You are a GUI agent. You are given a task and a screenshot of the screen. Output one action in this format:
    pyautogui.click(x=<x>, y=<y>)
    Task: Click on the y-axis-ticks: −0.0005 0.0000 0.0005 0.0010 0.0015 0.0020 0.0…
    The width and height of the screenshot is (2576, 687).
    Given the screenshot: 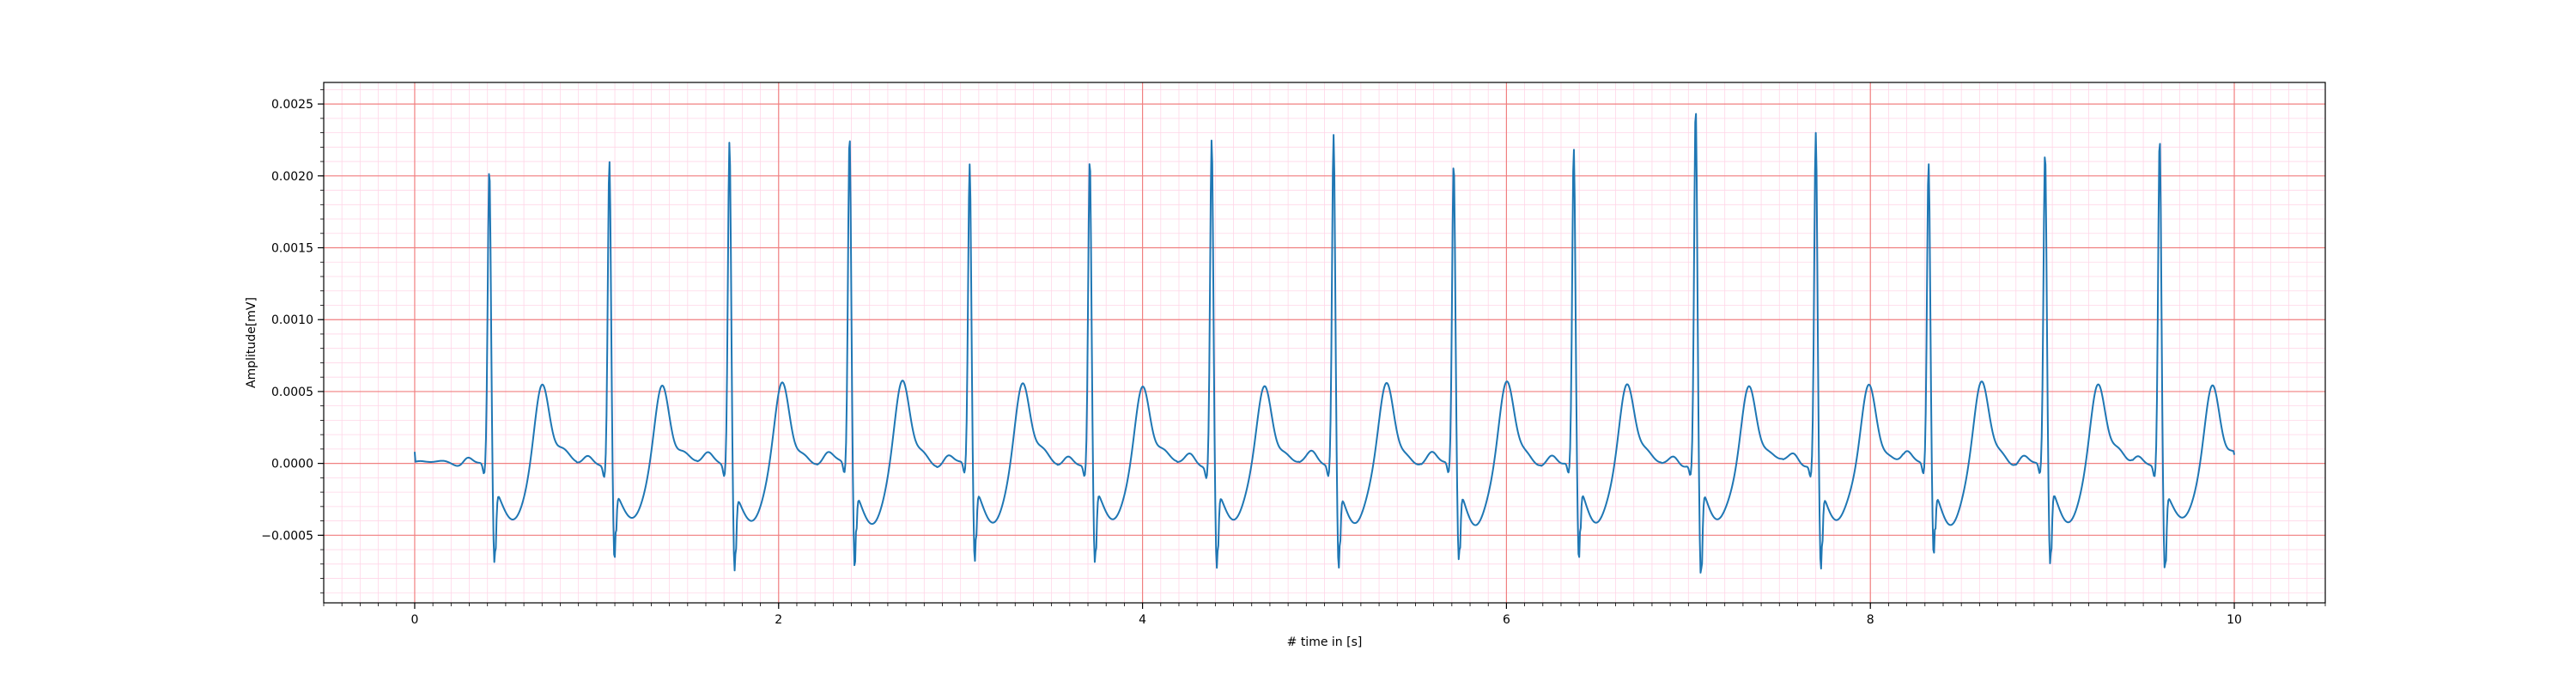 What is the action you would take?
    pyautogui.click(x=292, y=340)
    